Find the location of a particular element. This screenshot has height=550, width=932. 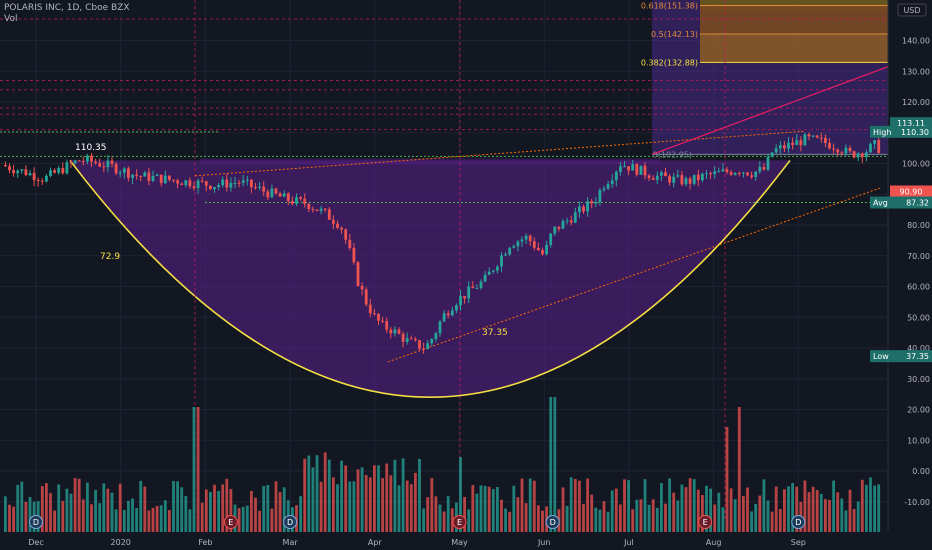

currency-badge is located at coordinates (912, 10).